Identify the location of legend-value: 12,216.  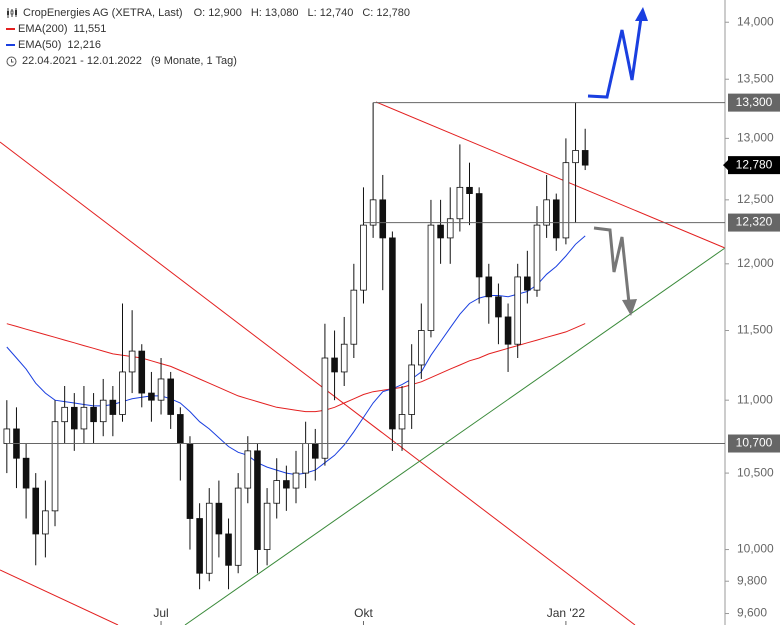
(84, 45).